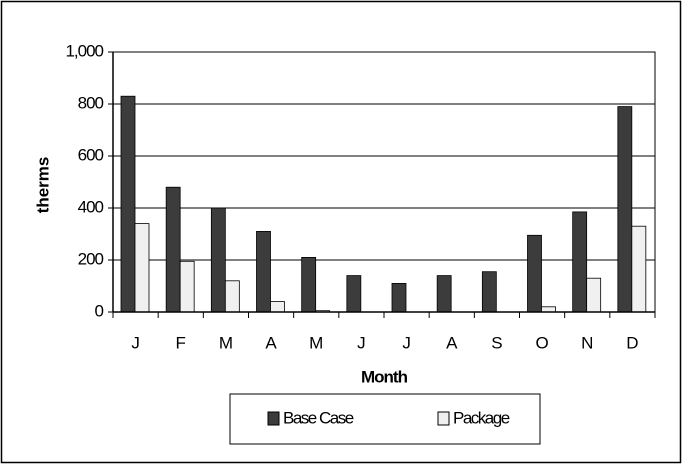 The image size is (683, 470). Describe the element at coordinates (91, 206) in the screenshot. I see `y-tick-label: 400` at that location.